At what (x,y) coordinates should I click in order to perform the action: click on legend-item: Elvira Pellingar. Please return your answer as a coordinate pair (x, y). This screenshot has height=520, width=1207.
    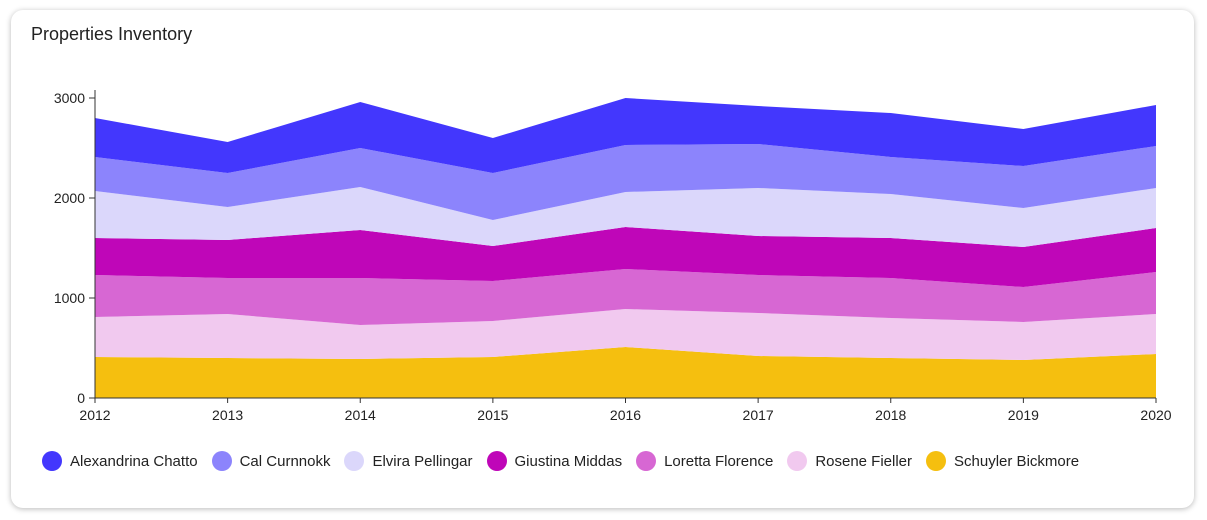
    Looking at the image, I should click on (408, 461).